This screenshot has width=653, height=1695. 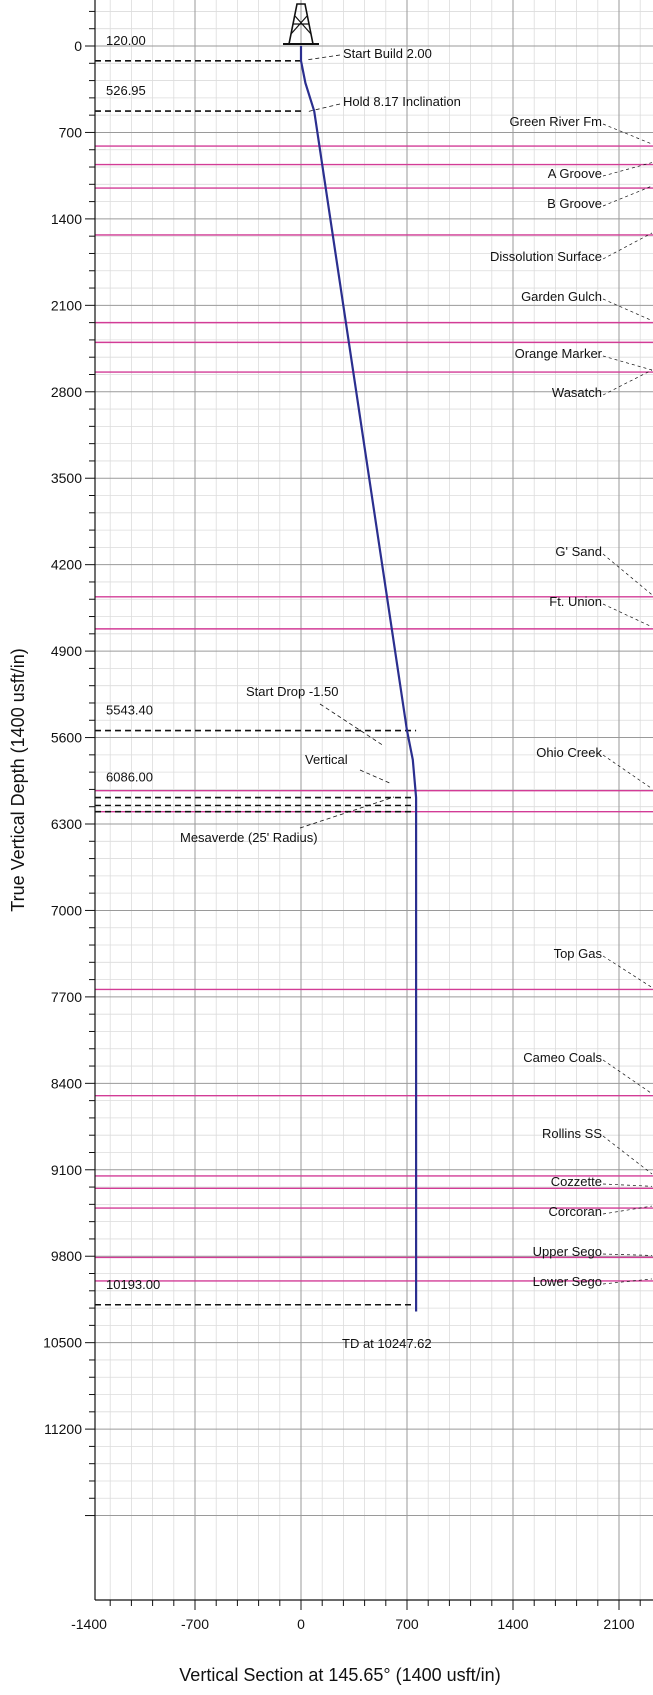 What do you see at coordinates (66, 997) in the screenshot?
I see `y-tick-label: 7700` at bounding box center [66, 997].